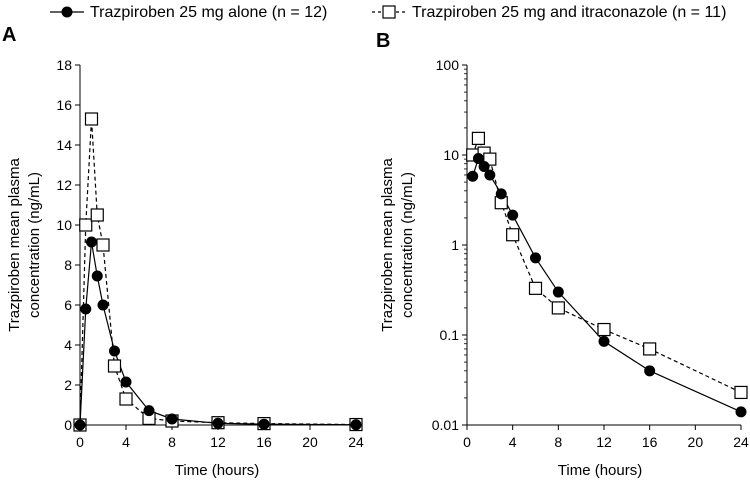 The width and height of the screenshot is (750, 483). What do you see at coordinates (67, 12) in the screenshot?
I see `legend-marker-filled-circle` at bounding box center [67, 12].